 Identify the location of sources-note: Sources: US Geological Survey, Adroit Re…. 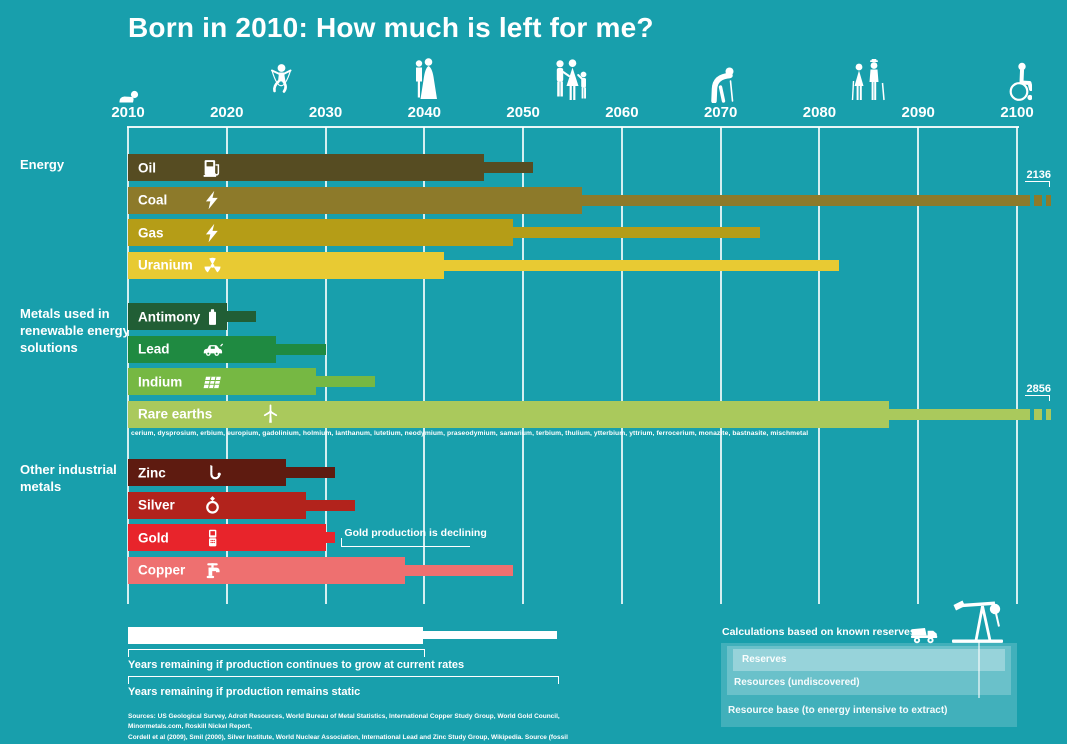
(358, 728).